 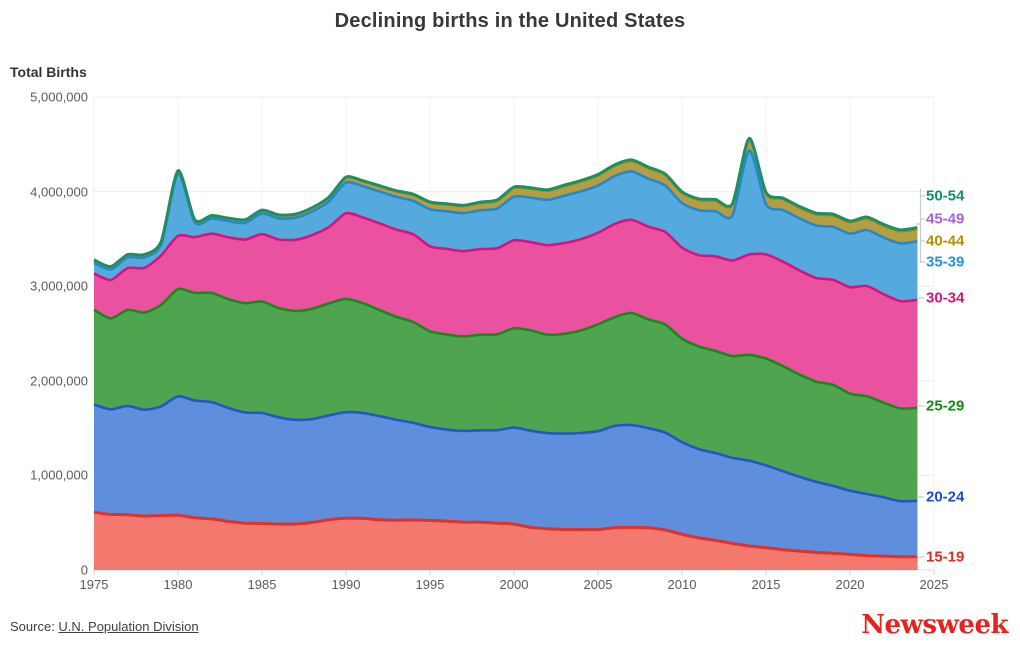 What do you see at coordinates (934, 584) in the screenshot?
I see `x-tick-label: 2025` at bounding box center [934, 584].